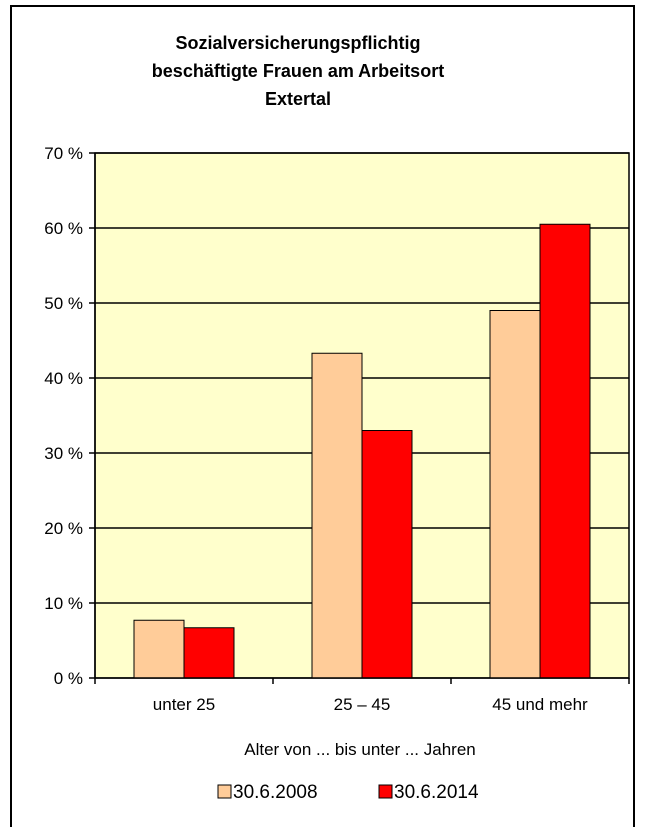 The image size is (650, 827). What do you see at coordinates (348, 792) in the screenshot?
I see `legend: 30.6.2008 30.6.2014` at bounding box center [348, 792].